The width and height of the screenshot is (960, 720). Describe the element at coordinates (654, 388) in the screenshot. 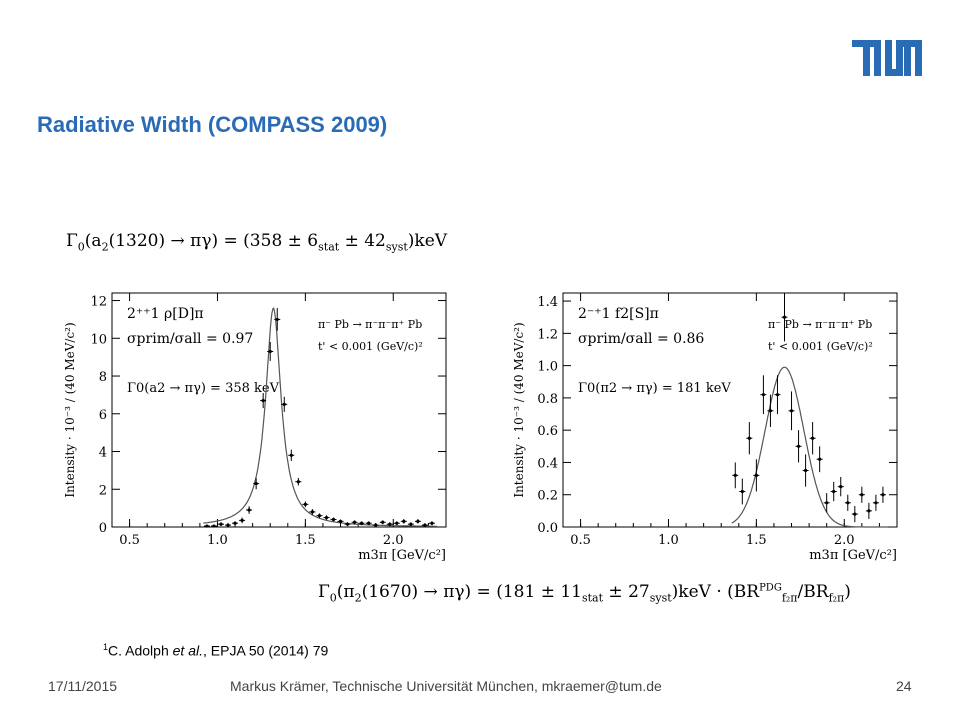

I see `plot-annotation: Γ0(π2 → πγ) = 181 keV` at that location.